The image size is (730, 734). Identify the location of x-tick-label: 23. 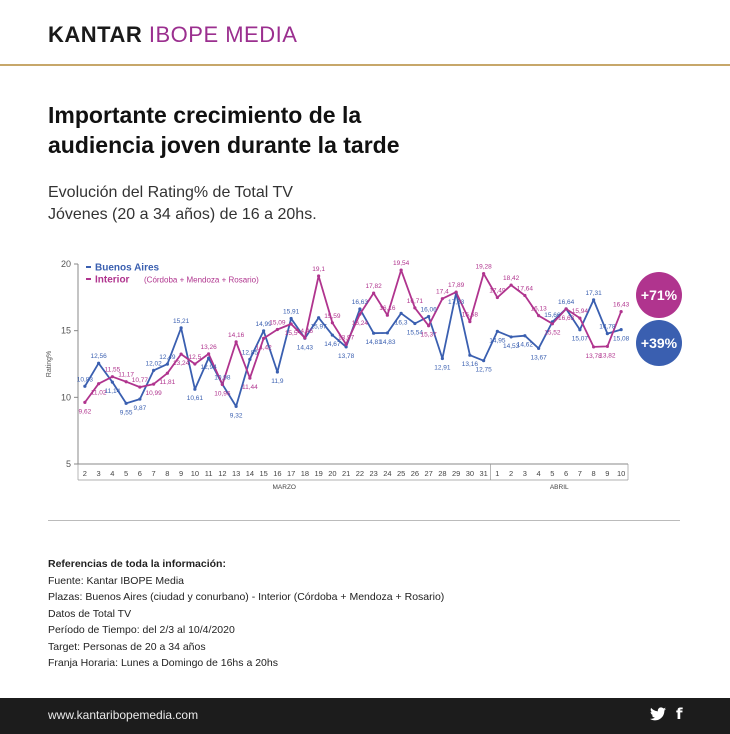
(373, 473).